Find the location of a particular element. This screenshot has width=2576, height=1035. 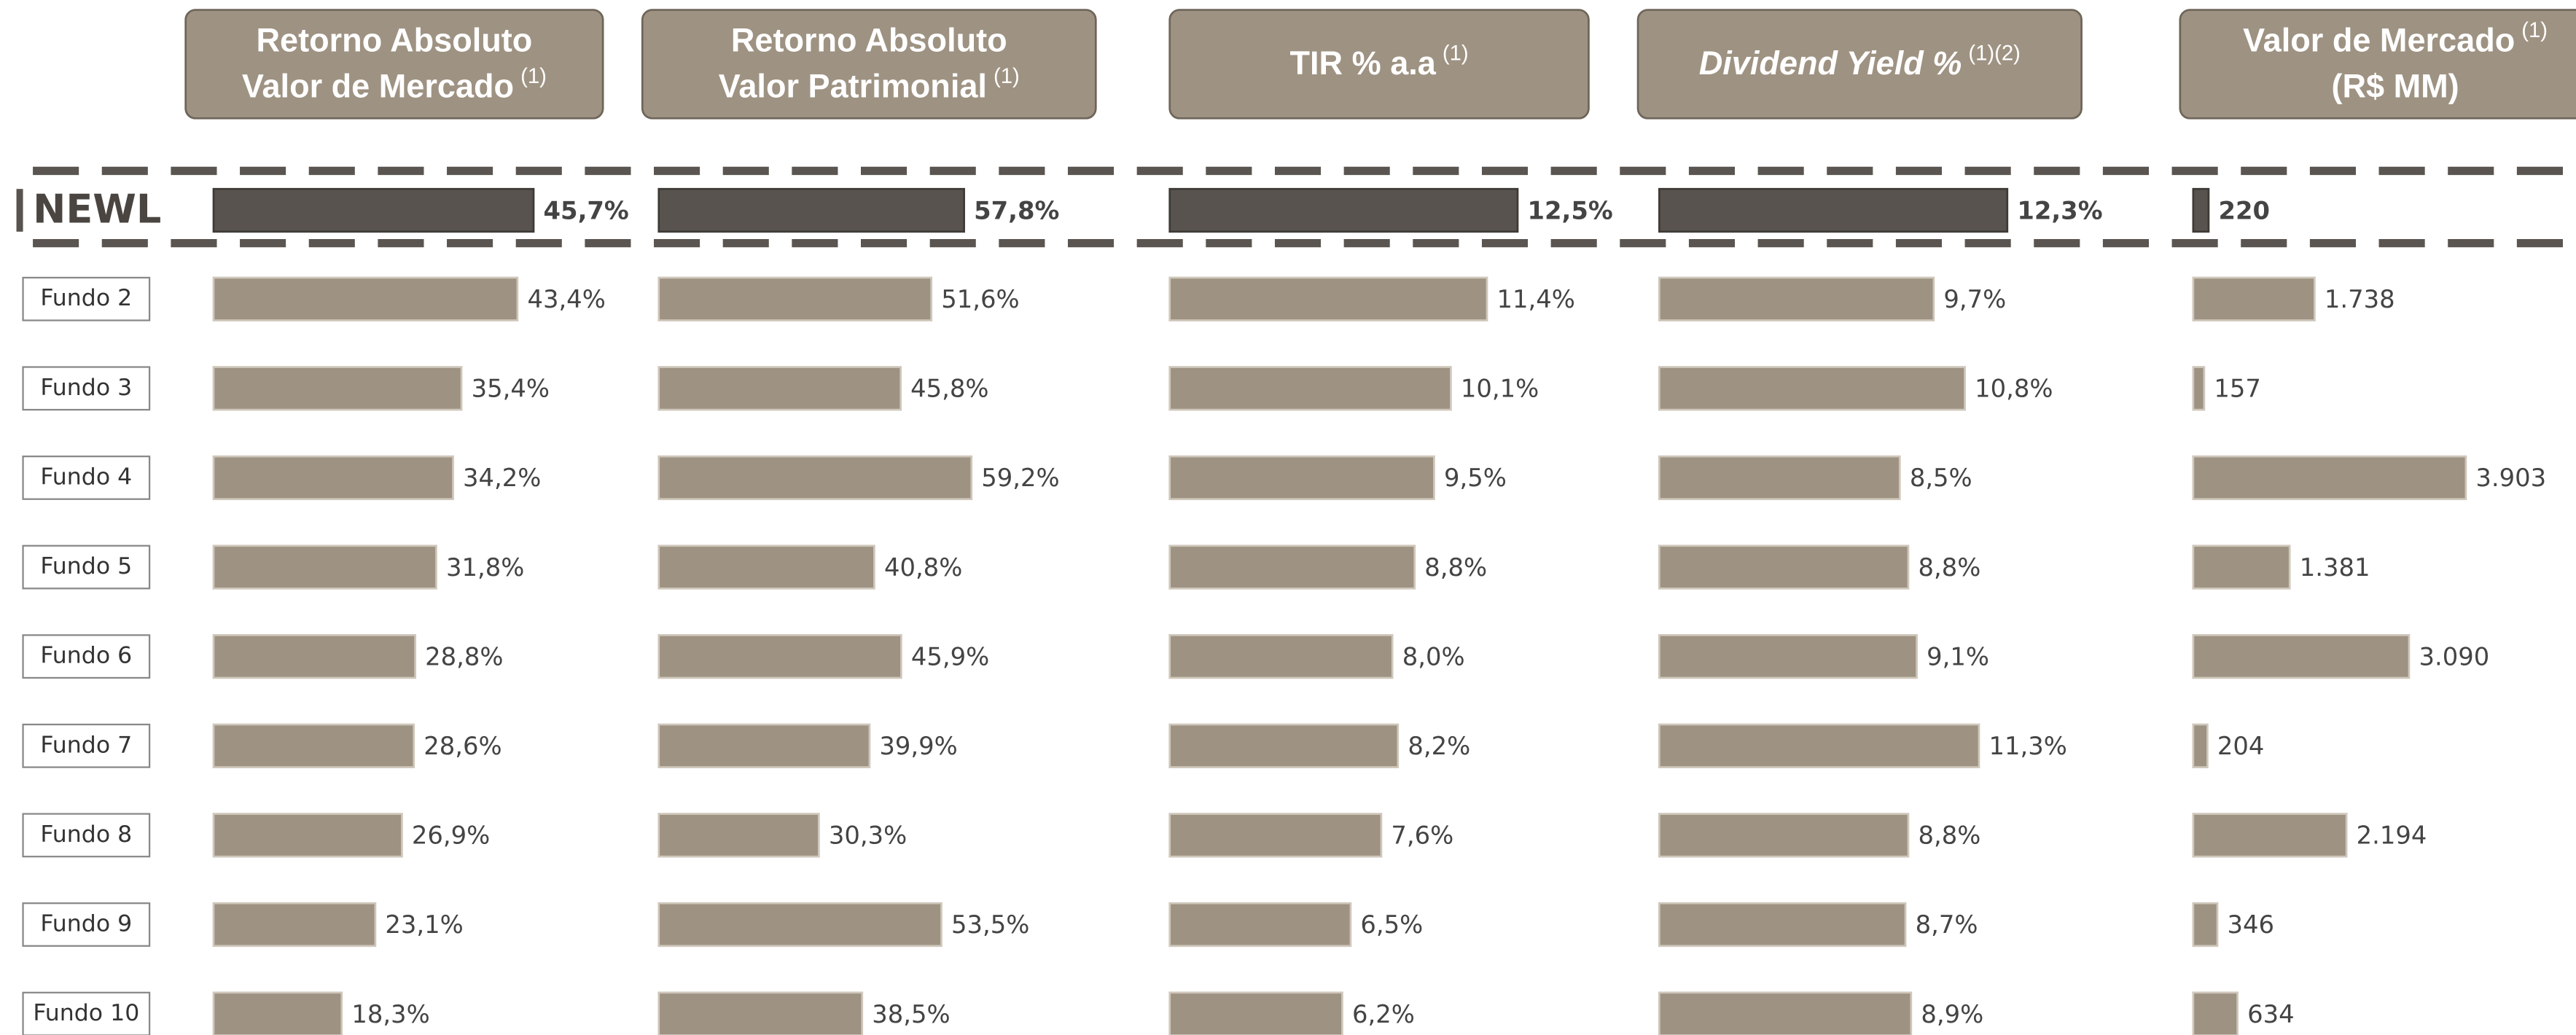

value-label: 26,9% is located at coordinates (451, 835).